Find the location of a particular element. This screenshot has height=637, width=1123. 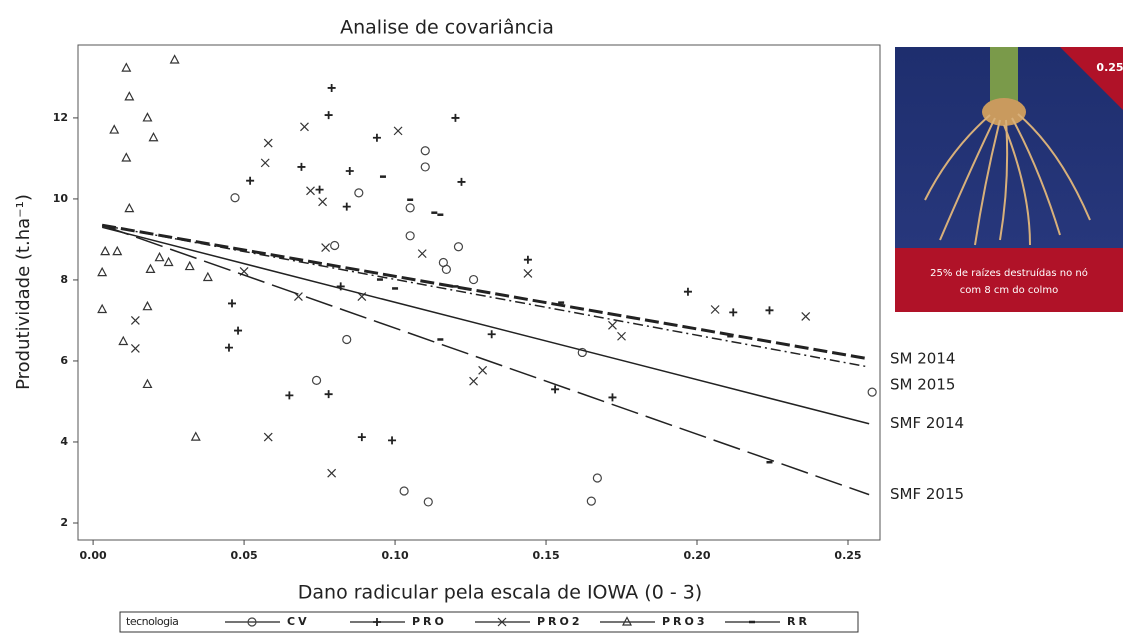

y-tick-label: 4 is located at coordinates (64, 441).